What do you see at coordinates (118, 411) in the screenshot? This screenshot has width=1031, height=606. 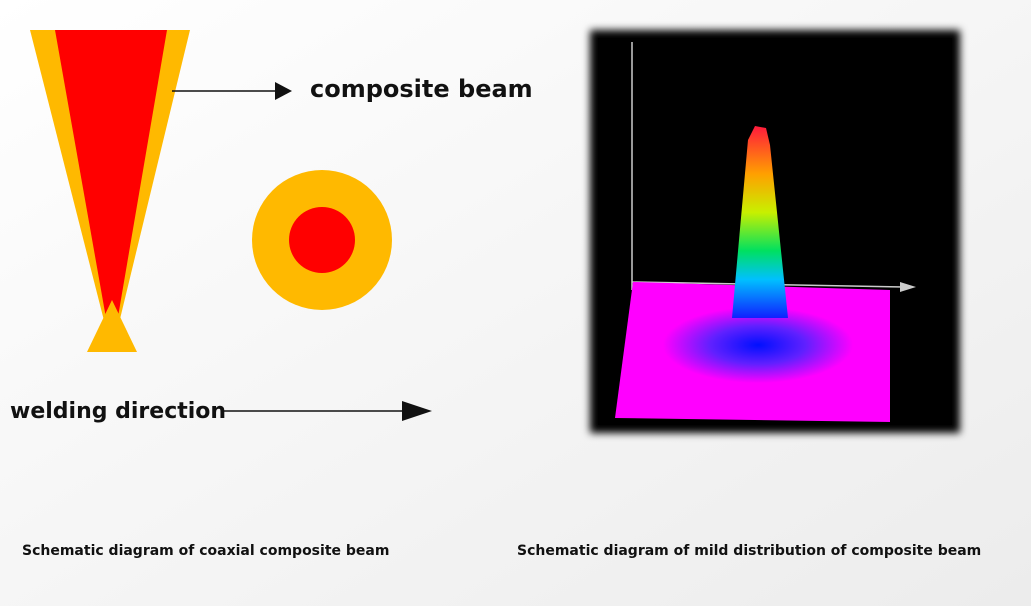 I see `direction-label: welding direction` at bounding box center [118, 411].